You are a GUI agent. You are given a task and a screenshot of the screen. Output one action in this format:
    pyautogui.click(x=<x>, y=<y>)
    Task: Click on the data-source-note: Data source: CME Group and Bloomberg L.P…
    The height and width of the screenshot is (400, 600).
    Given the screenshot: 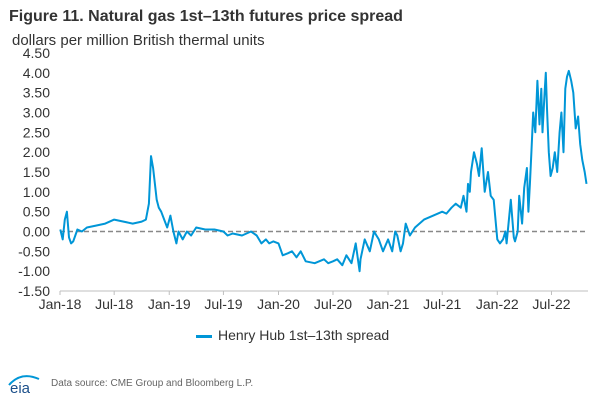 What is the action you would take?
    pyautogui.click(x=152, y=383)
    